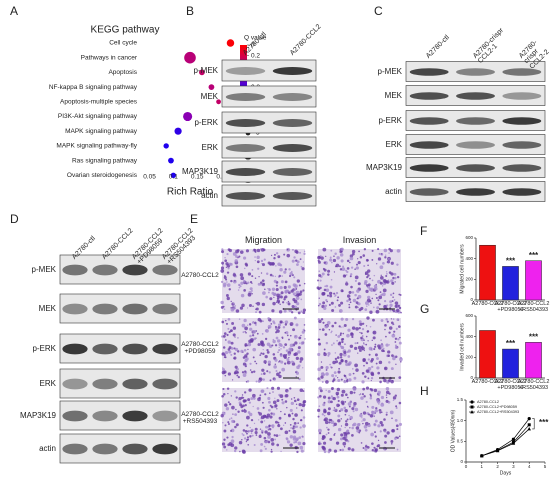 The image size is (550, 477). What do you see at coordinates (269, 195) in the screenshot?
I see `blot-strip` at bounding box center [269, 195].